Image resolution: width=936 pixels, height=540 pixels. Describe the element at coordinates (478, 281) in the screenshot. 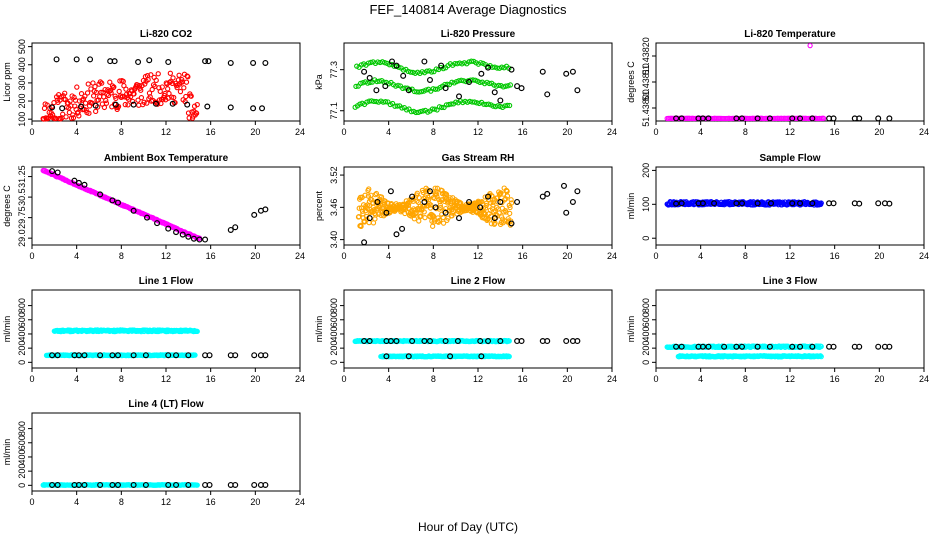

I see `panel-title: Line 2 Flow` at that location.